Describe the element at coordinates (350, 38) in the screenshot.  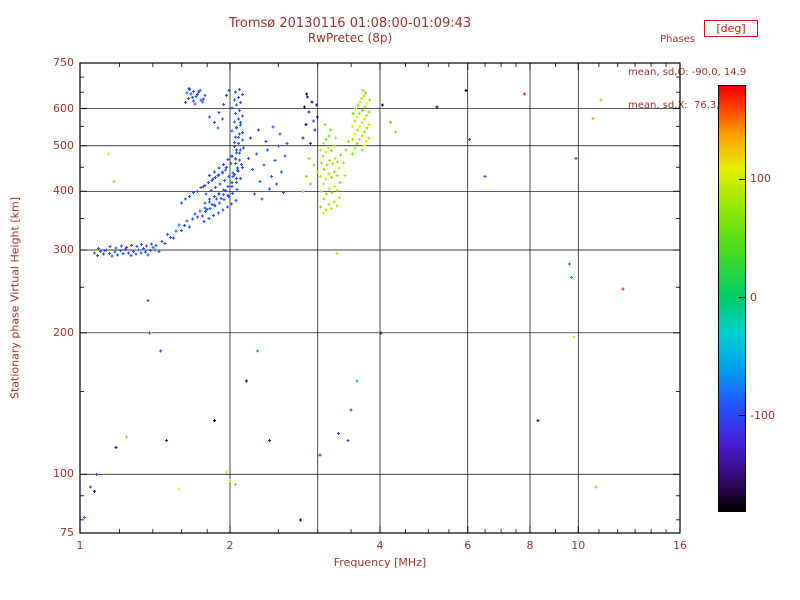
I see `chart-subtitle: RwPretec (8p)` at that location.